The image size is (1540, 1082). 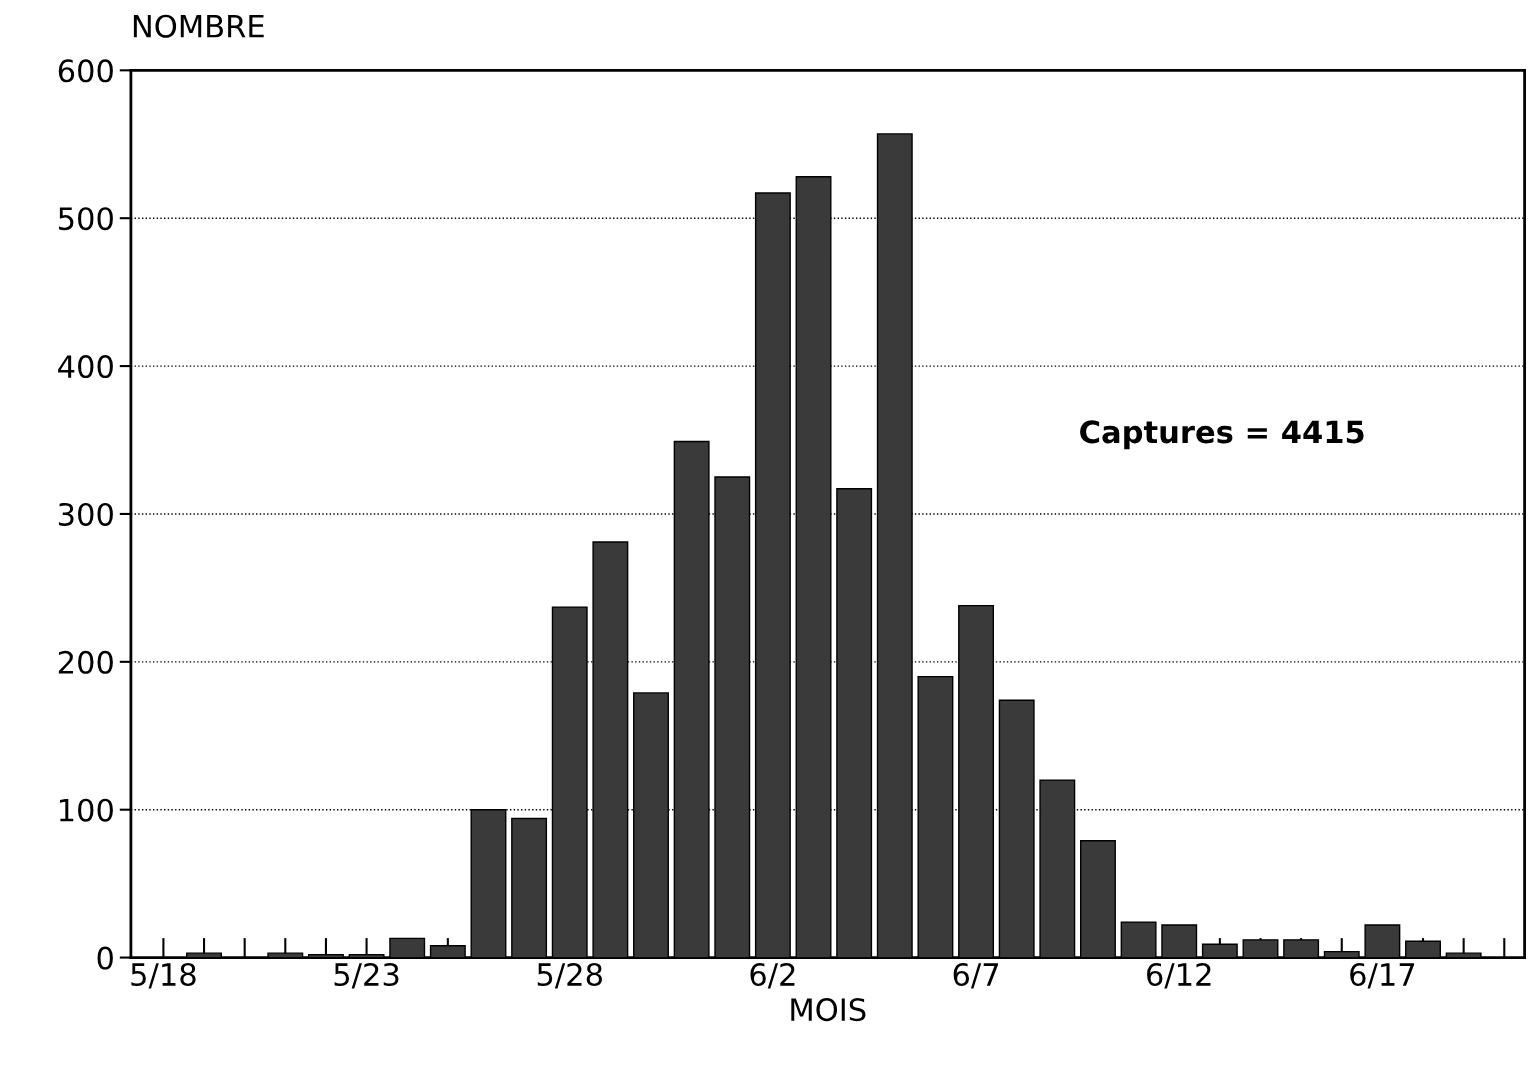 I want to click on y-tick-label: 200, so click(x=85, y=662).